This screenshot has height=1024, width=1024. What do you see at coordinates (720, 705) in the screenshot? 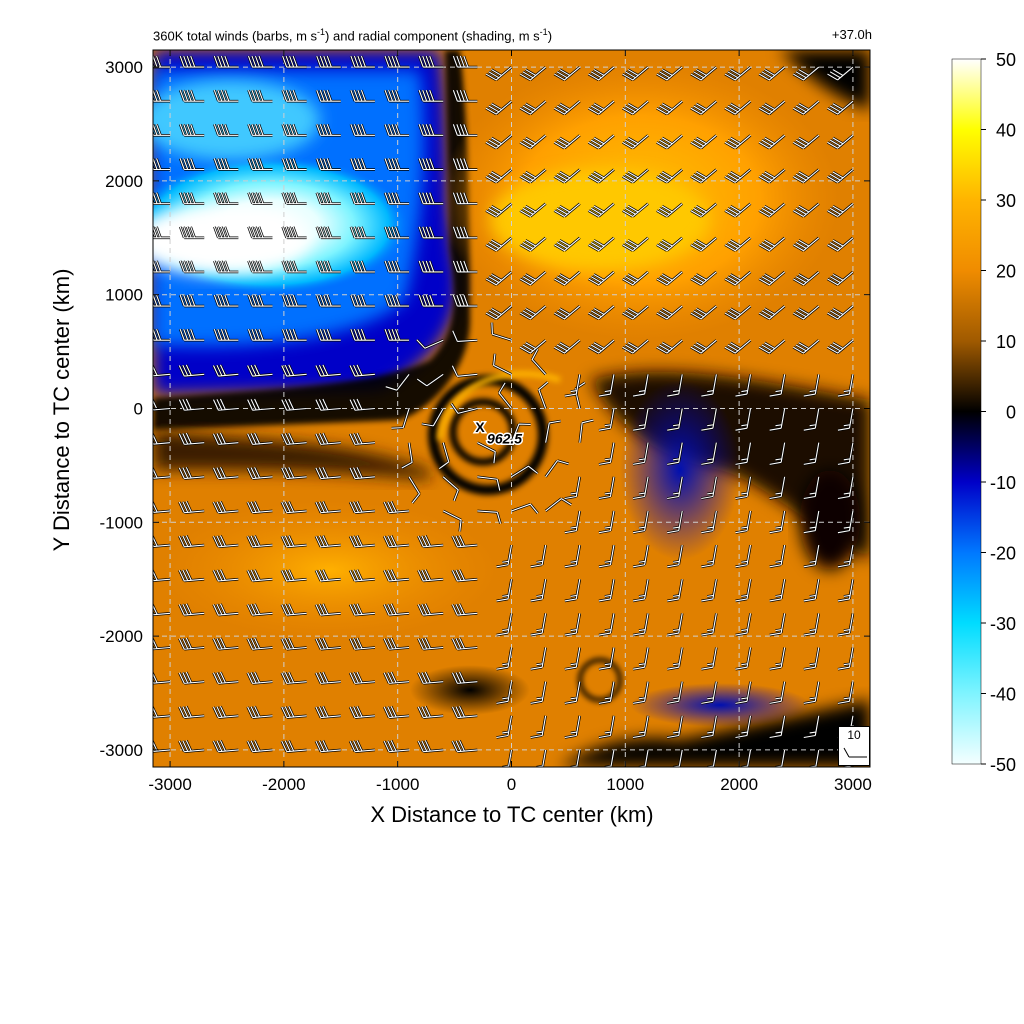
I see `negative-patch-south` at bounding box center [720, 705].